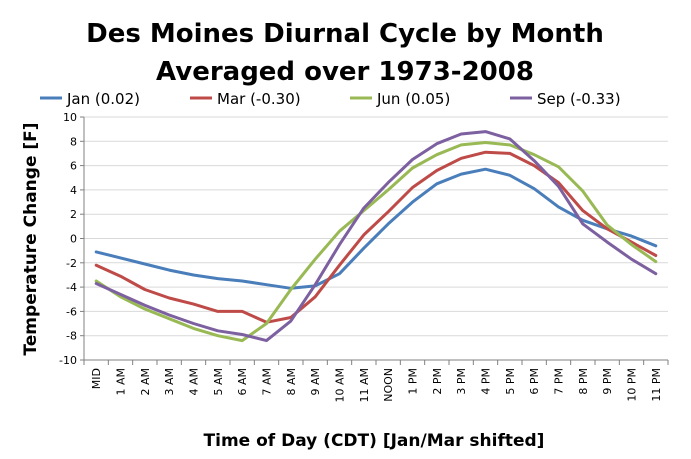 This screenshot has width=691, height=459. Describe the element at coordinates (559, 381) in the screenshot. I see `x-tick-label: 7 PM` at that location.